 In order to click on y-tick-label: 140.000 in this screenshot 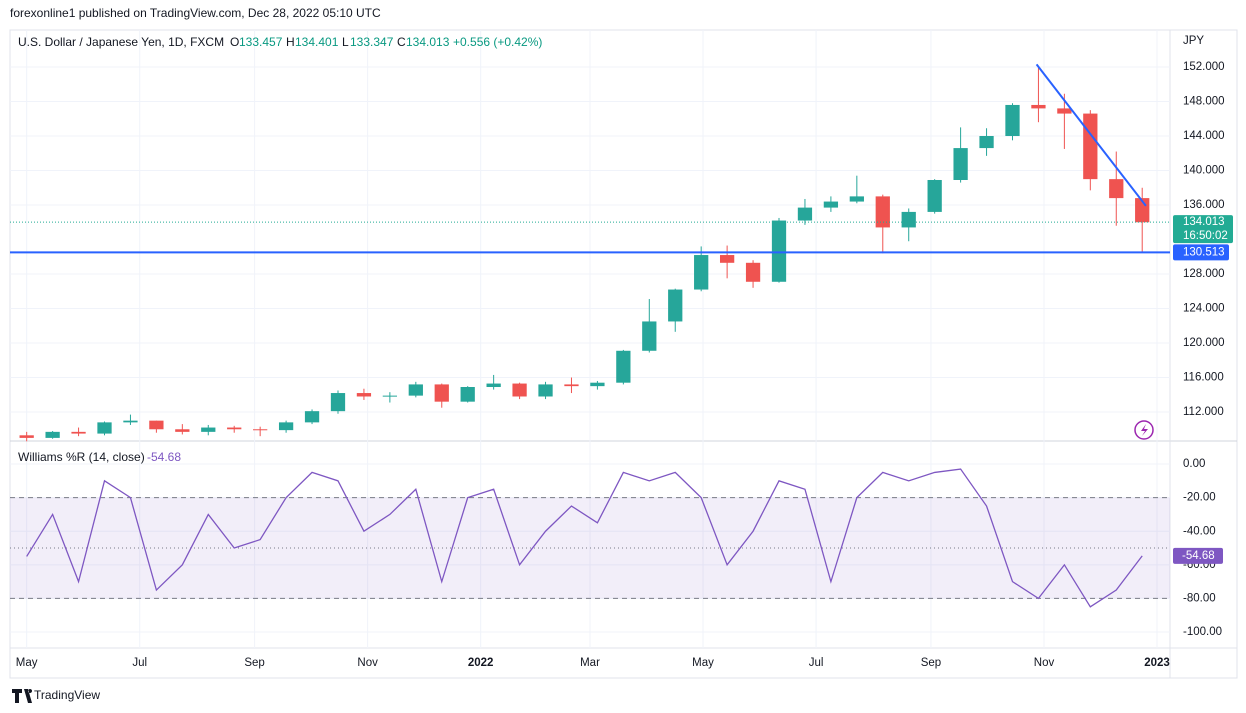, I will do `click(1204, 171)`.